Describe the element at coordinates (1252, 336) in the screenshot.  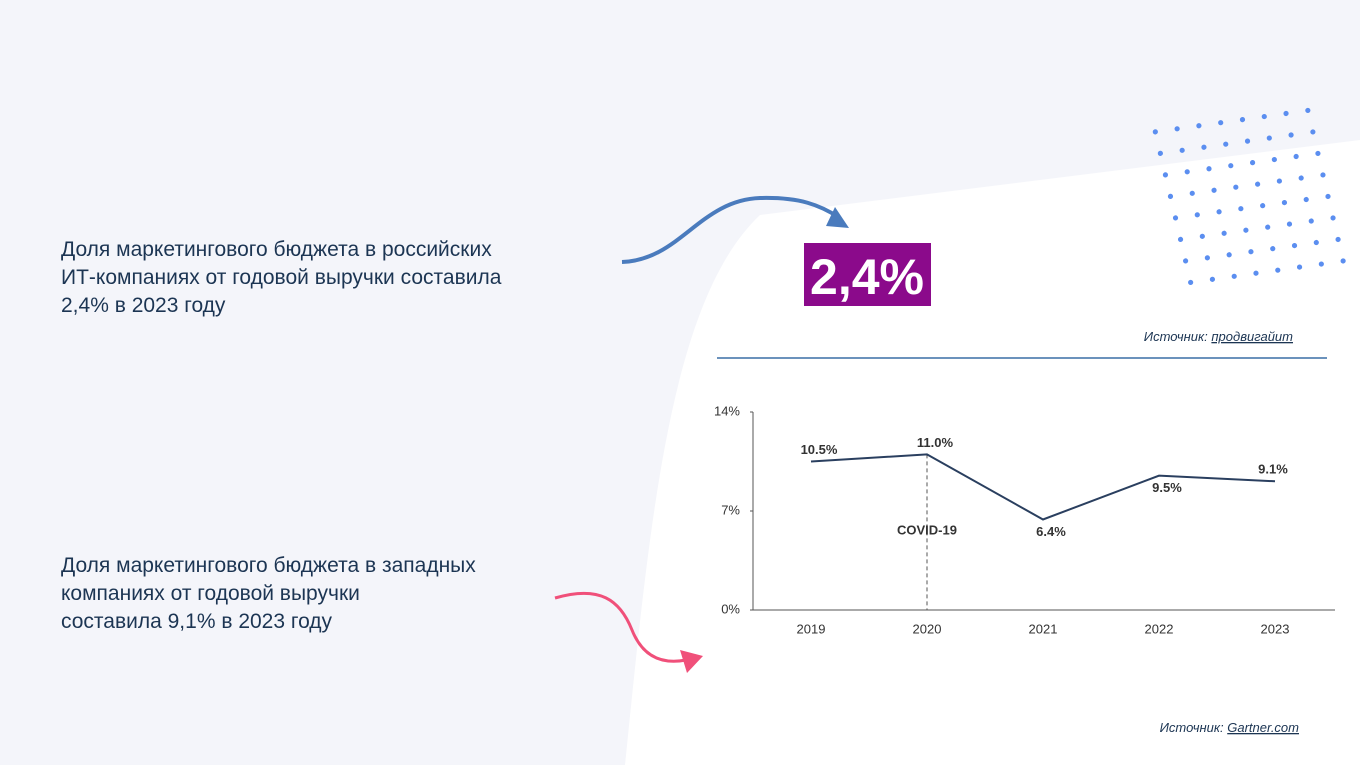
I see `source-link: продвигайит` at that location.